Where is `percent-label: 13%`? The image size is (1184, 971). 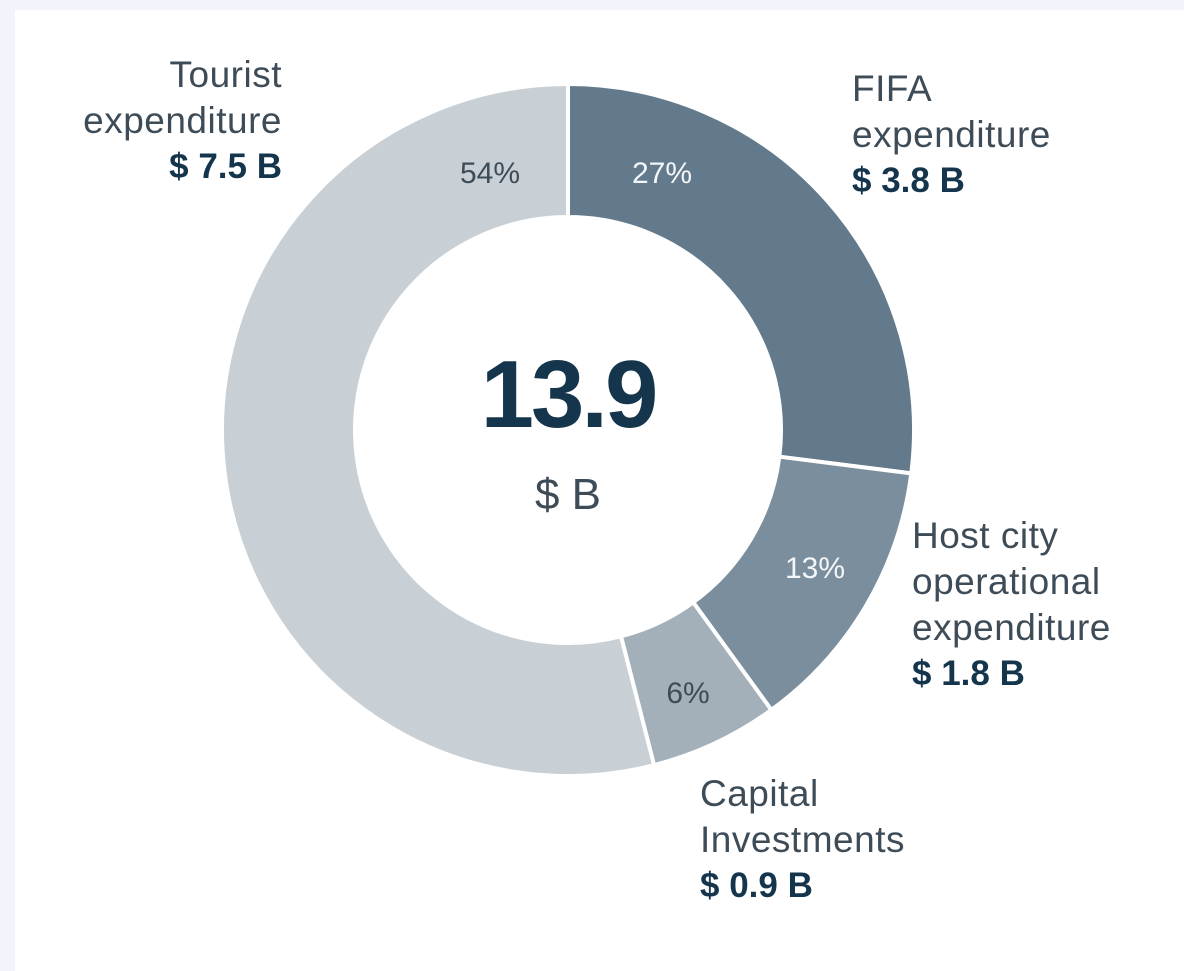 percent-label: 13% is located at coordinates (815, 568).